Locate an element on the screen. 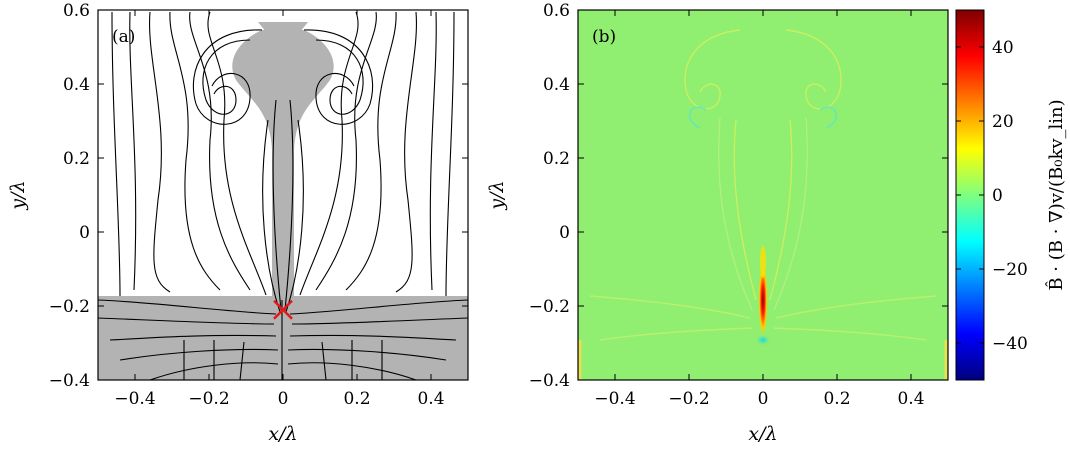  x-point-marker-stroke is located at coordinates (283, 309).